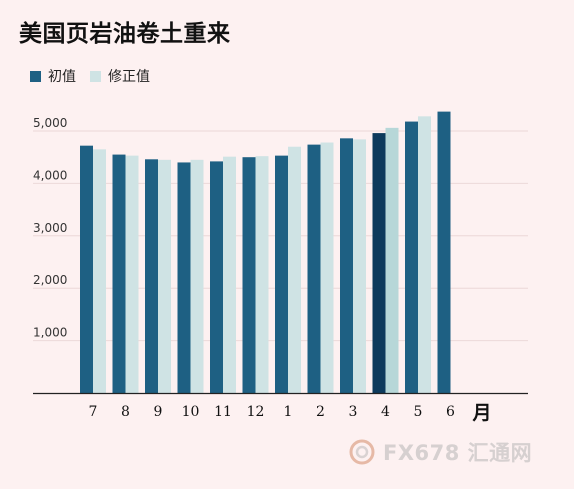 The width and height of the screenshot is (574, 489). Describe the element at coordinates (158, 412) in the screenshot. I see `x-tick-label: 9` at that location.